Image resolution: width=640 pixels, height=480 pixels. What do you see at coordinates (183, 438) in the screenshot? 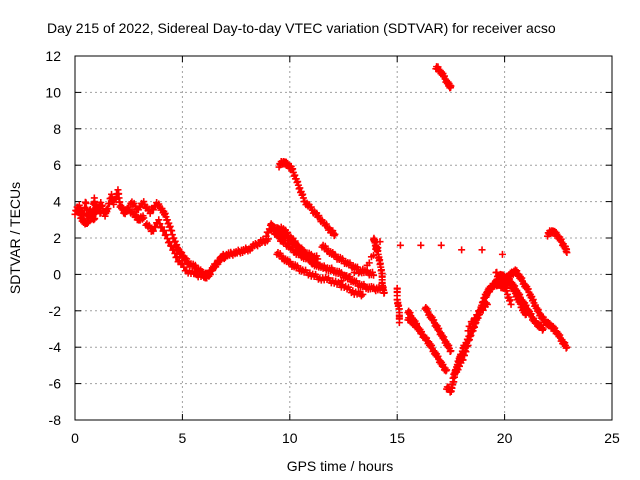
I see `x-tick-label: 5` at bounding box center [183, 438].